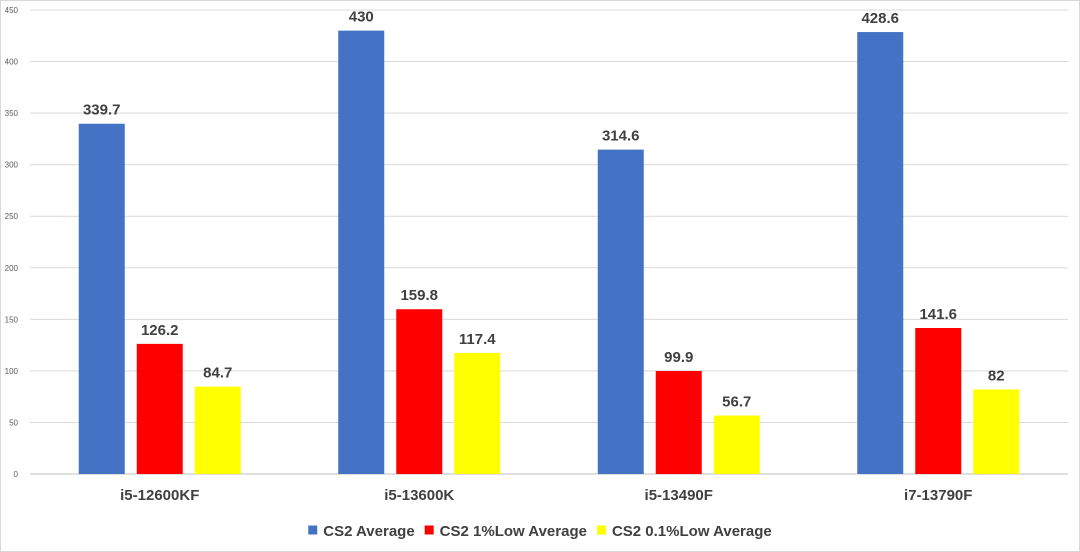 This screenshot has width=1080, height=552. What do you see at coordinates (938, 400) in the screenshot?
I see `bar-cs2-1-low-average-i7-13790f` at bounding box center [938, 400].